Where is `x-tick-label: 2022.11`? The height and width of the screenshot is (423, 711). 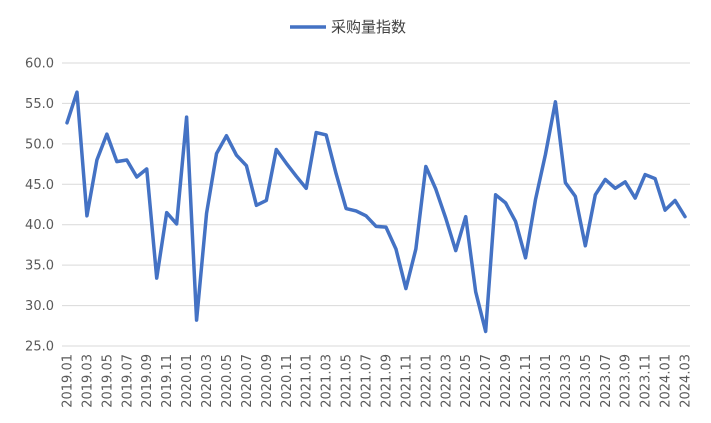 x-tick-label: 2022.11 is located at coordinates (526, 381).